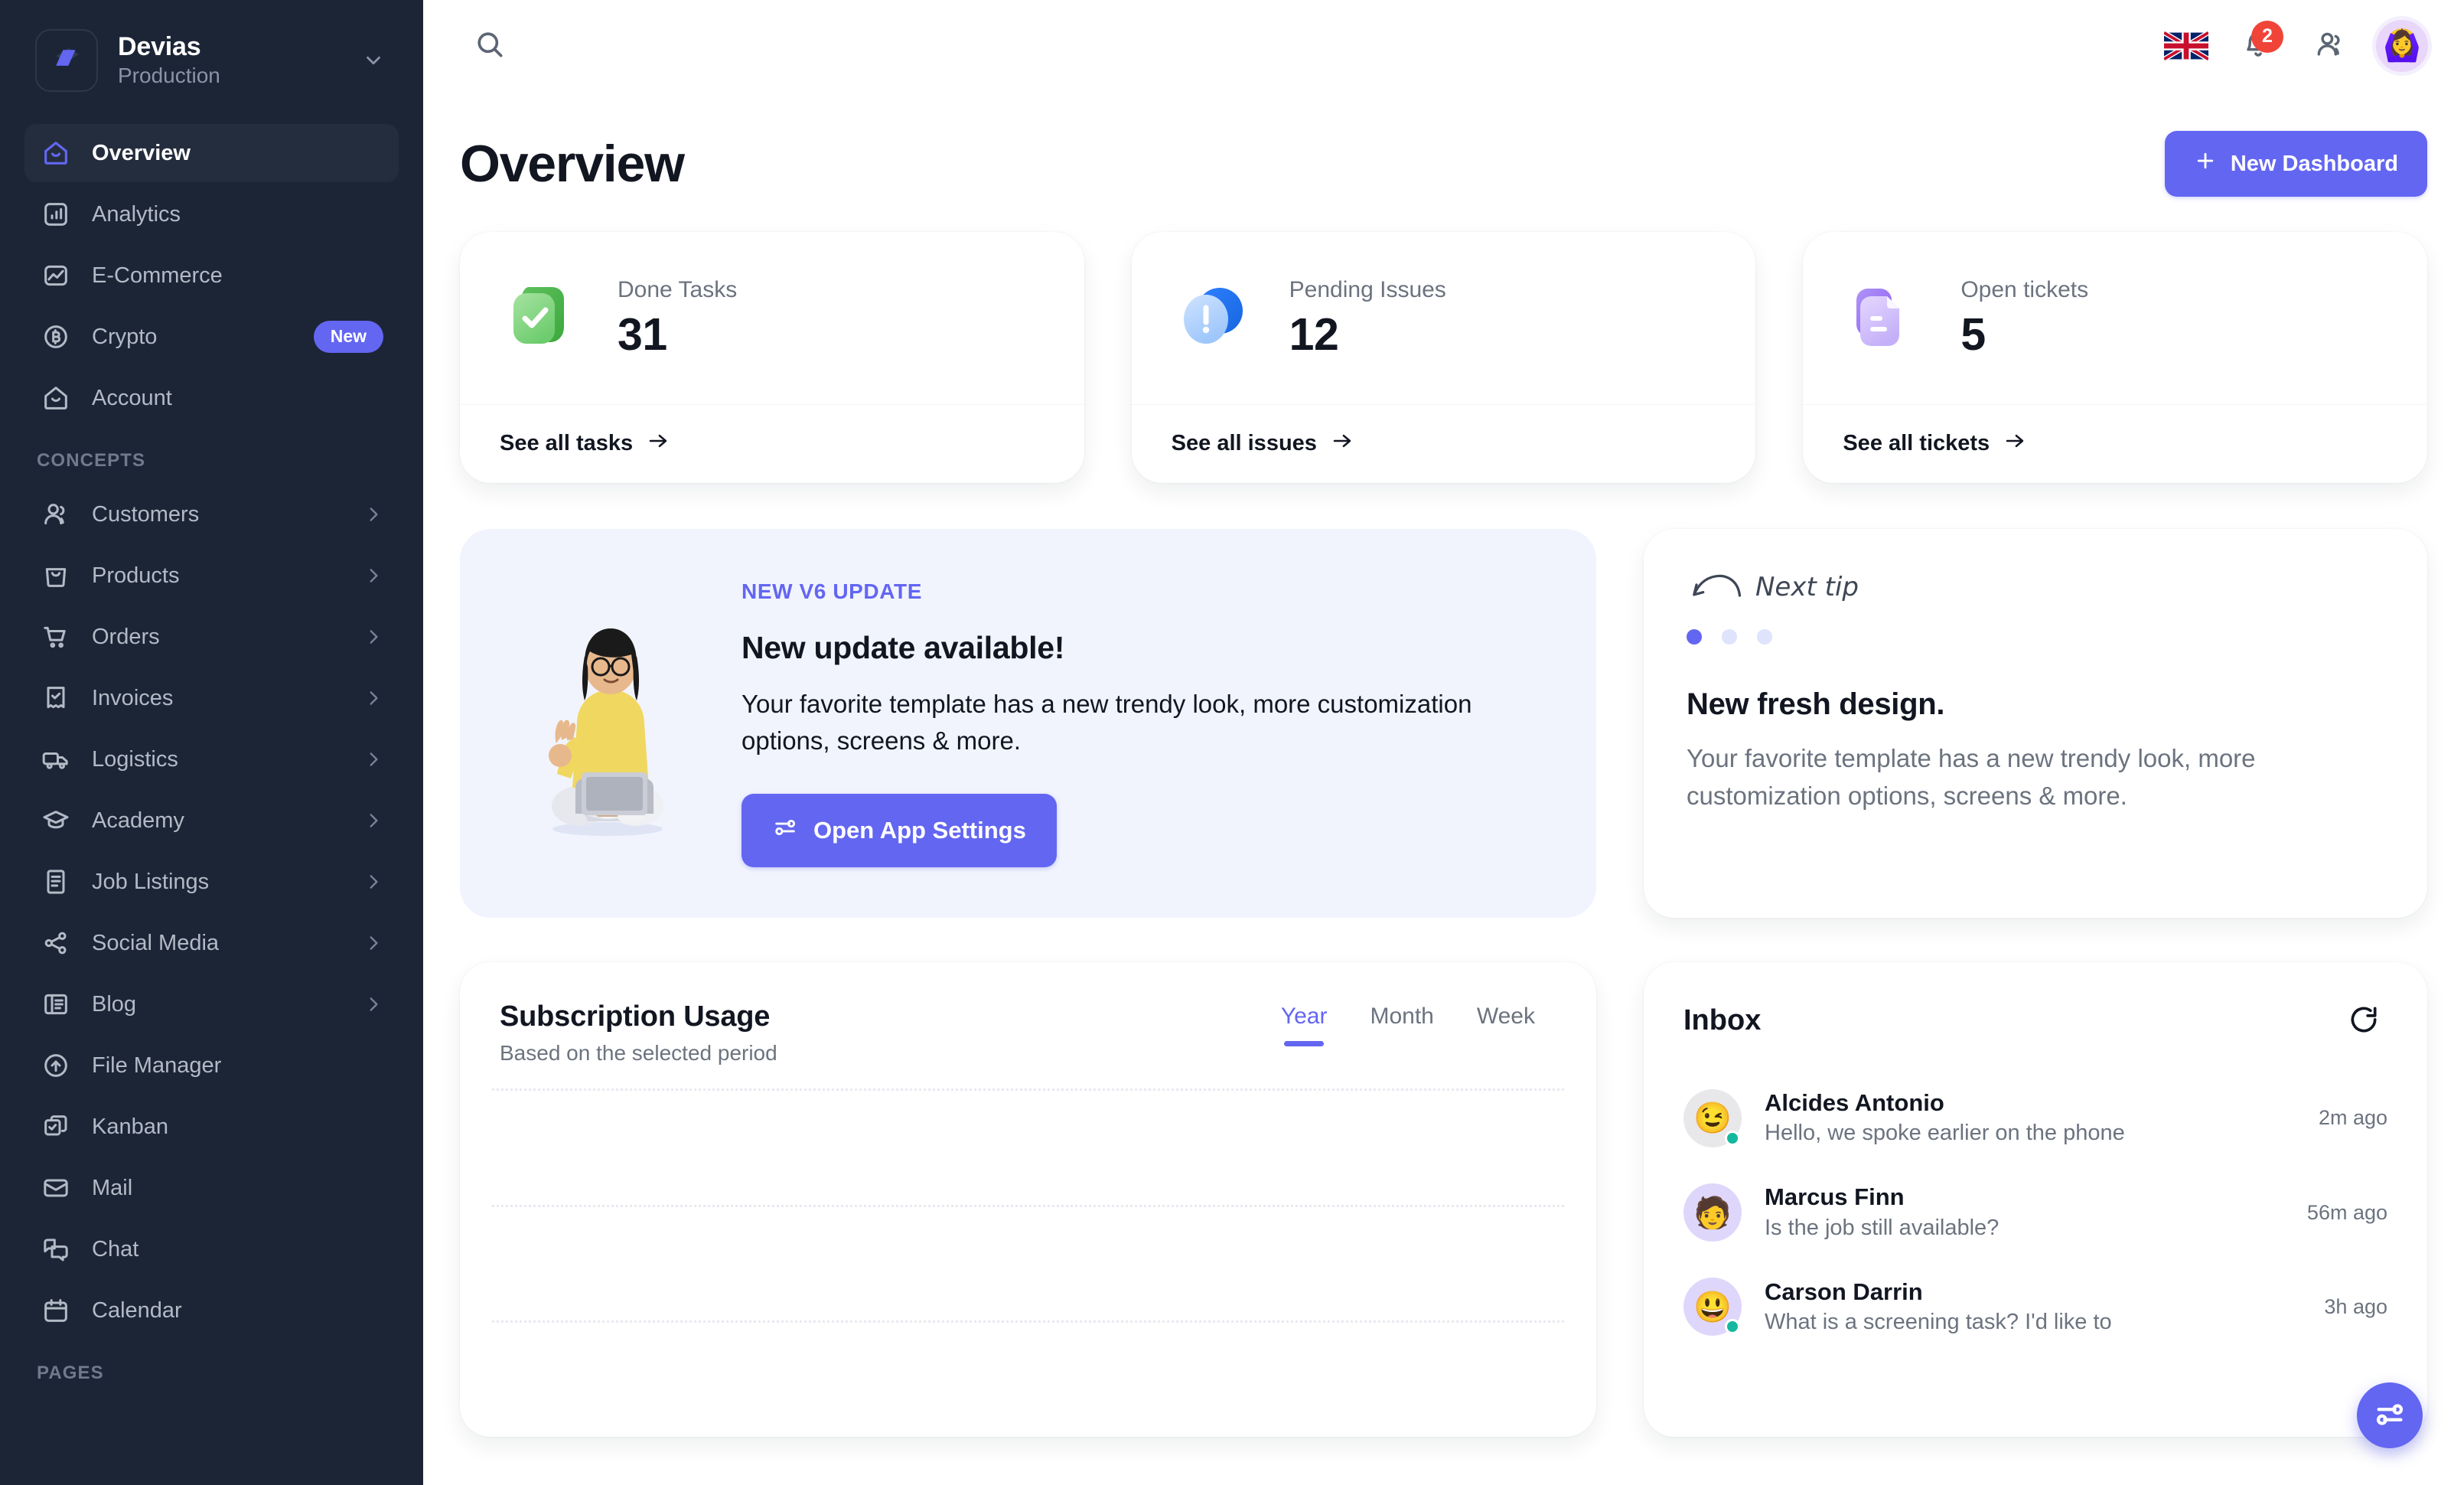 Image resolution: width=2464 pixels, height=1485 pixels. What do you see at coordinates (211, 576) in the screenshot?
I see `sidebar-item-products: Products` at bounding box center [211, 576].